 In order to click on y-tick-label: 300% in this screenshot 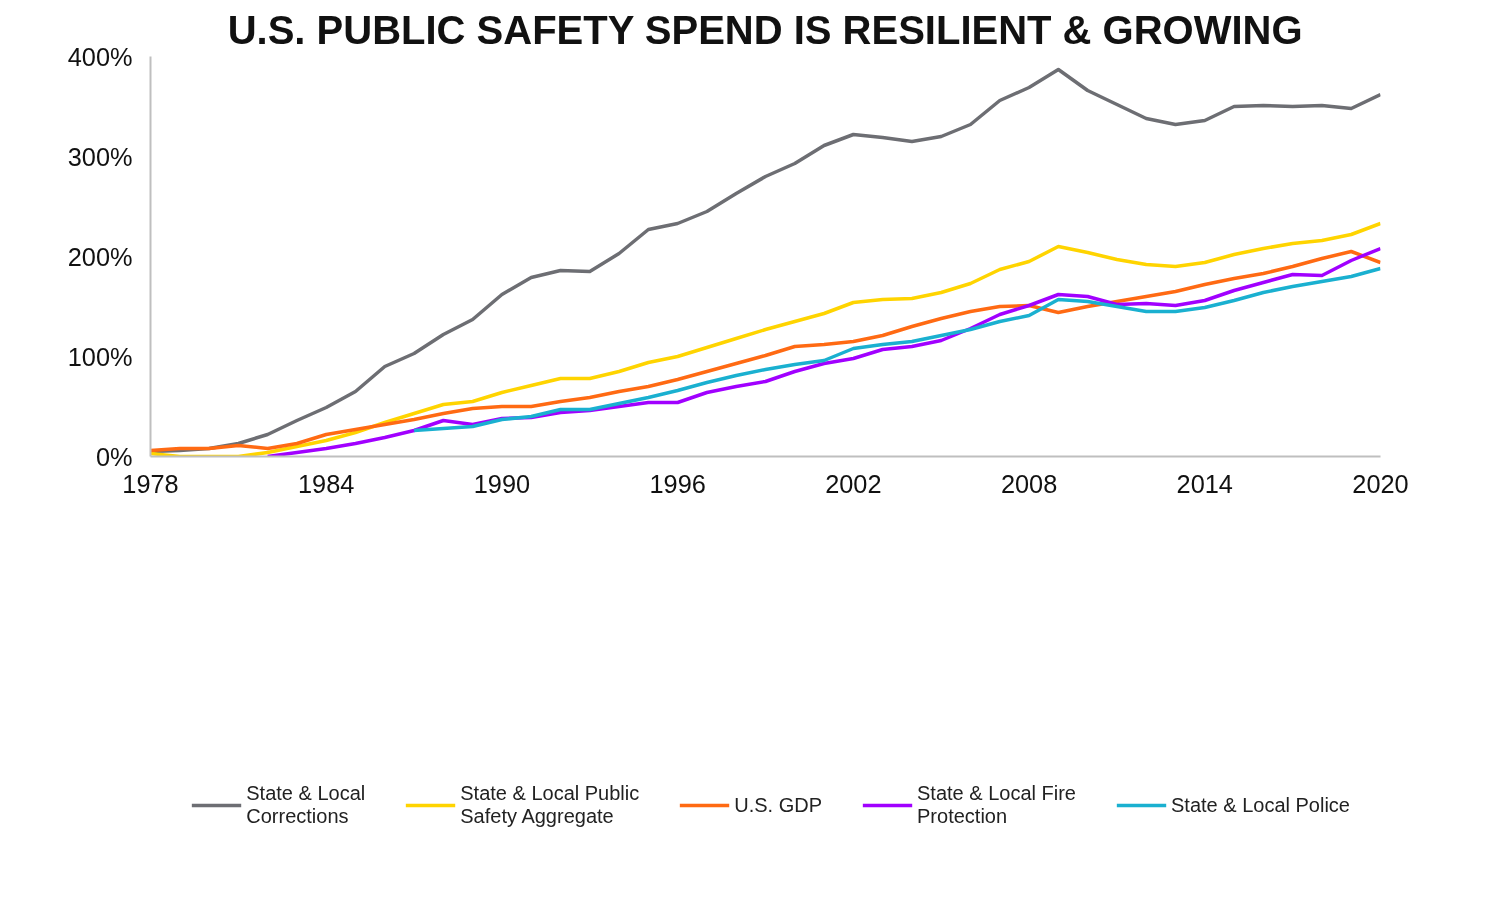, I will do `click(100, 156)`.